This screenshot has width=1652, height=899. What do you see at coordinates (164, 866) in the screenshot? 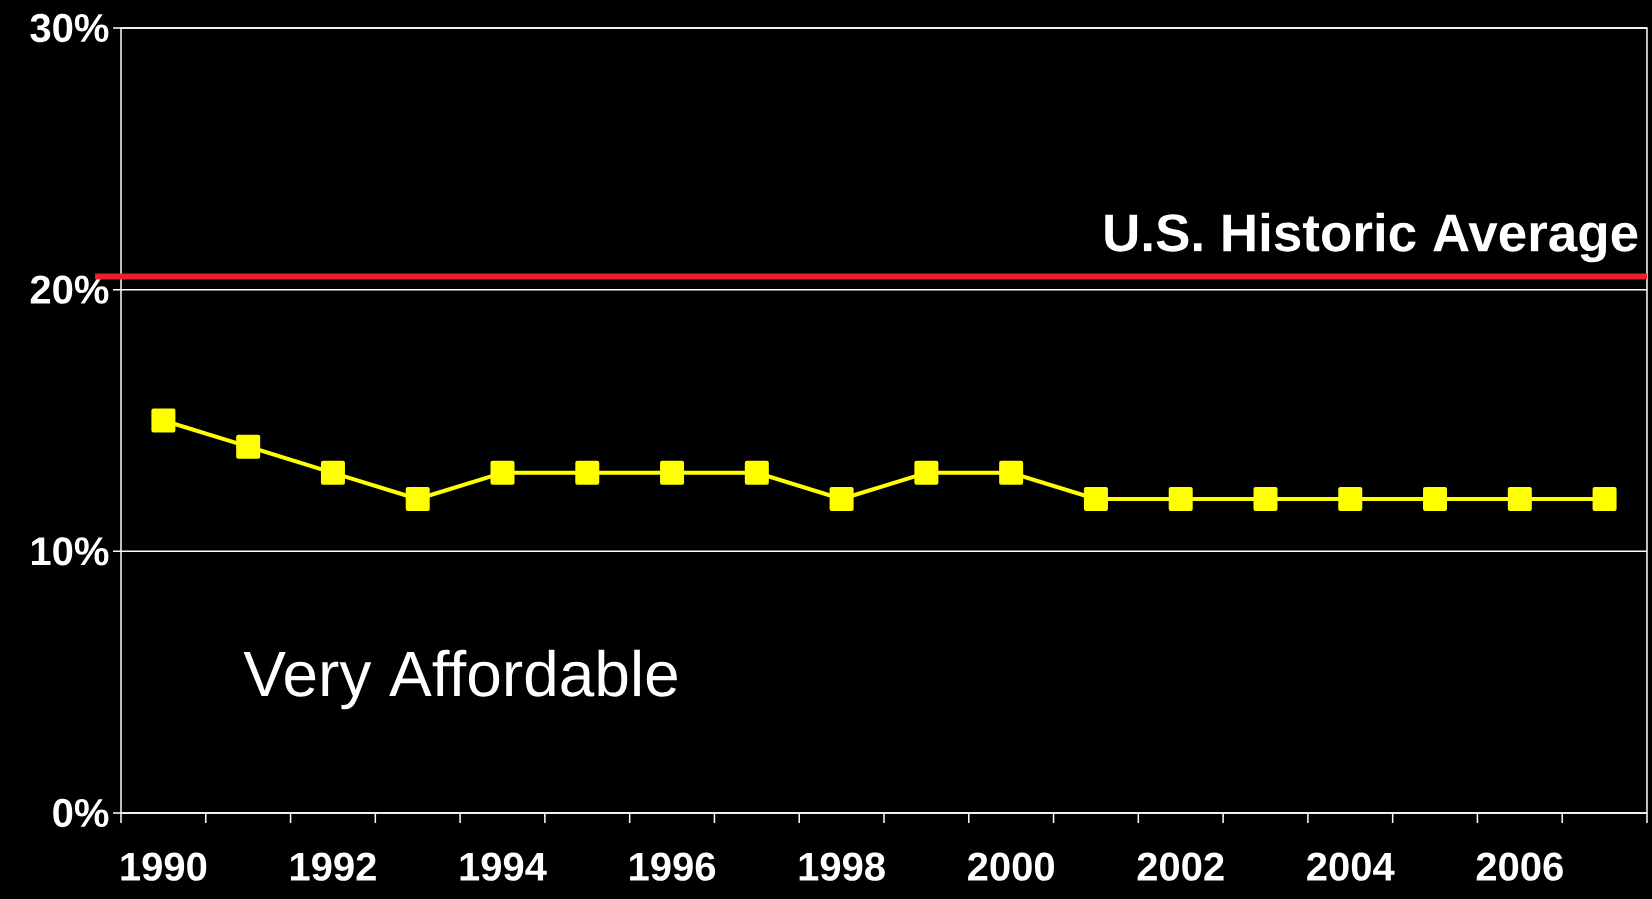
I see `x-tick-label: 1990` at bounding box center [164, 866].